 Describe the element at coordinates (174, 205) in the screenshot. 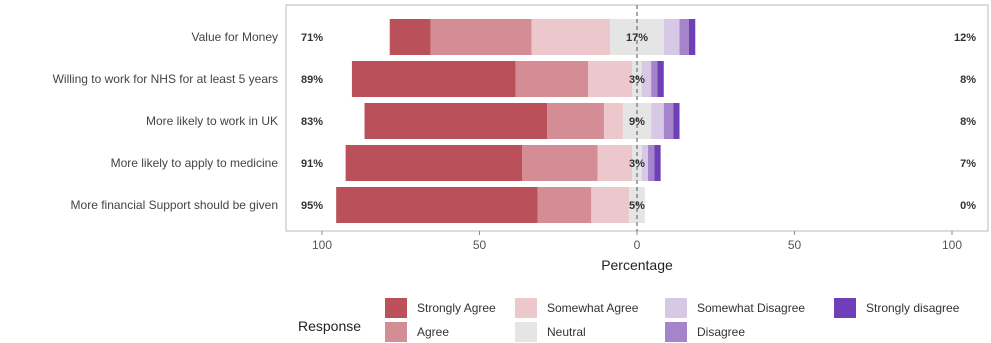

I see `category-label: More financial Support should be given` at that location.